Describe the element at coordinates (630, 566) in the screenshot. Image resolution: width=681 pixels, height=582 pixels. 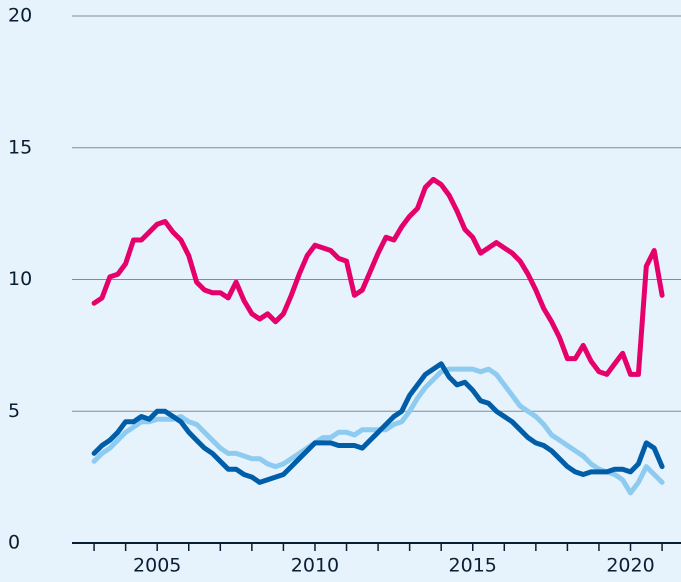
I see `x-tick-label: 2020` at that location.